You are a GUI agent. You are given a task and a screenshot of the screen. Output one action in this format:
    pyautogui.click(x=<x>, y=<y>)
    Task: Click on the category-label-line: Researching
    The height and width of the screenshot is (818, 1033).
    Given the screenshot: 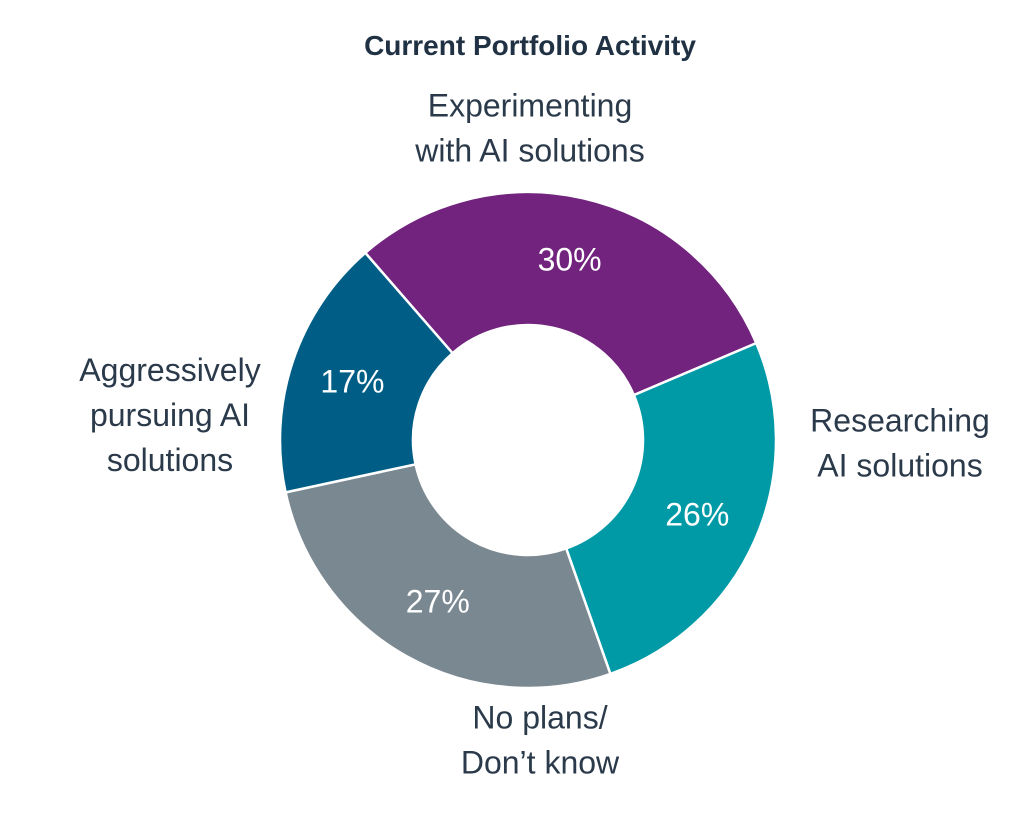 What is the action you would take?
    pyautogui.click(x=900, y=421)
    